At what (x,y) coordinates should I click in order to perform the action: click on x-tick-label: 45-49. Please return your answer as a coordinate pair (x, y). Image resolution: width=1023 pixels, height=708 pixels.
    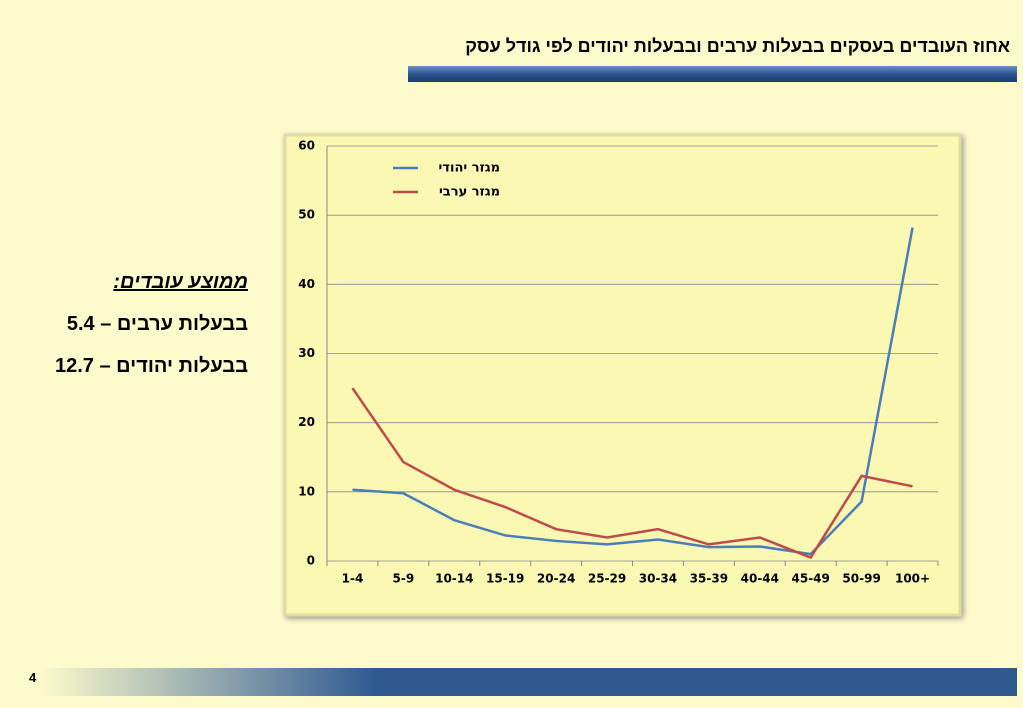
    Looking at the image, I should click on (811, 579).